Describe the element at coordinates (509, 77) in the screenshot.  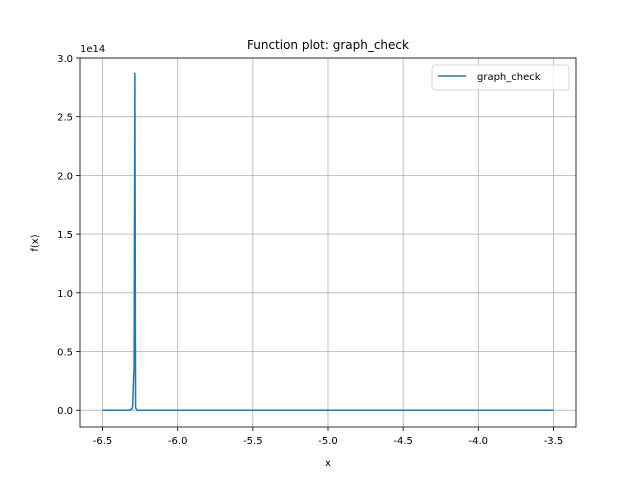
I see `legend-label: graph_check` at that location.